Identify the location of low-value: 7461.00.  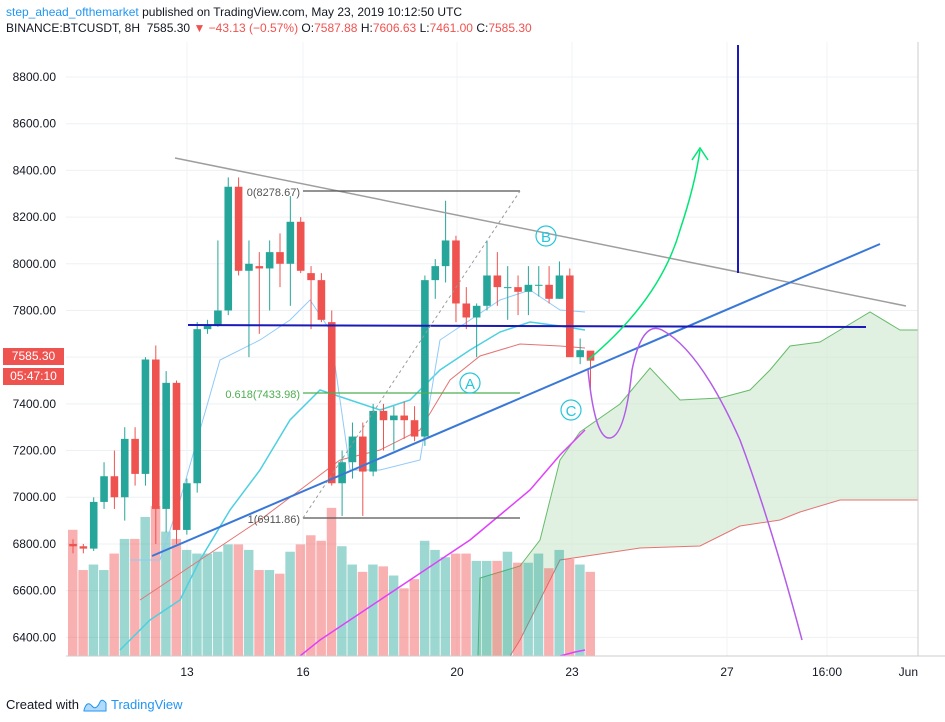
(451, 28).